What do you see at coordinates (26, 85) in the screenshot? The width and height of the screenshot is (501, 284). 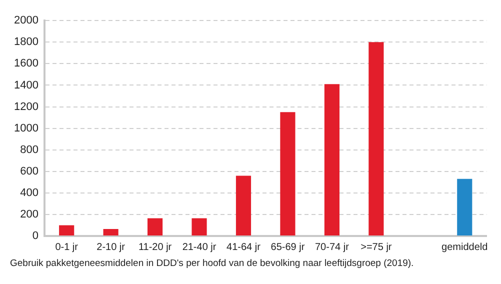 I see `y-tick-label: 1400` at bounding box center [26, 85].